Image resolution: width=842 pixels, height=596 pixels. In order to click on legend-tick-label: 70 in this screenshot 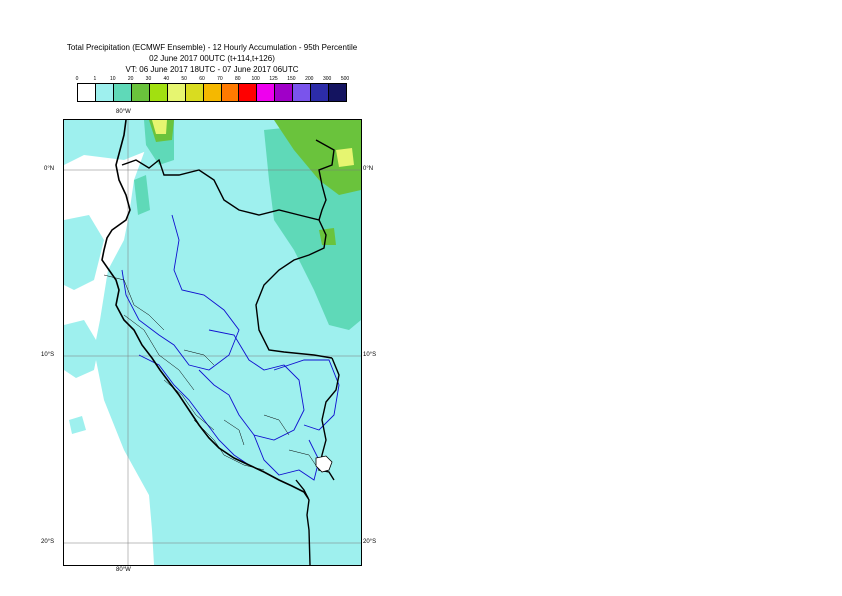, I will do `click(220, 79)`.